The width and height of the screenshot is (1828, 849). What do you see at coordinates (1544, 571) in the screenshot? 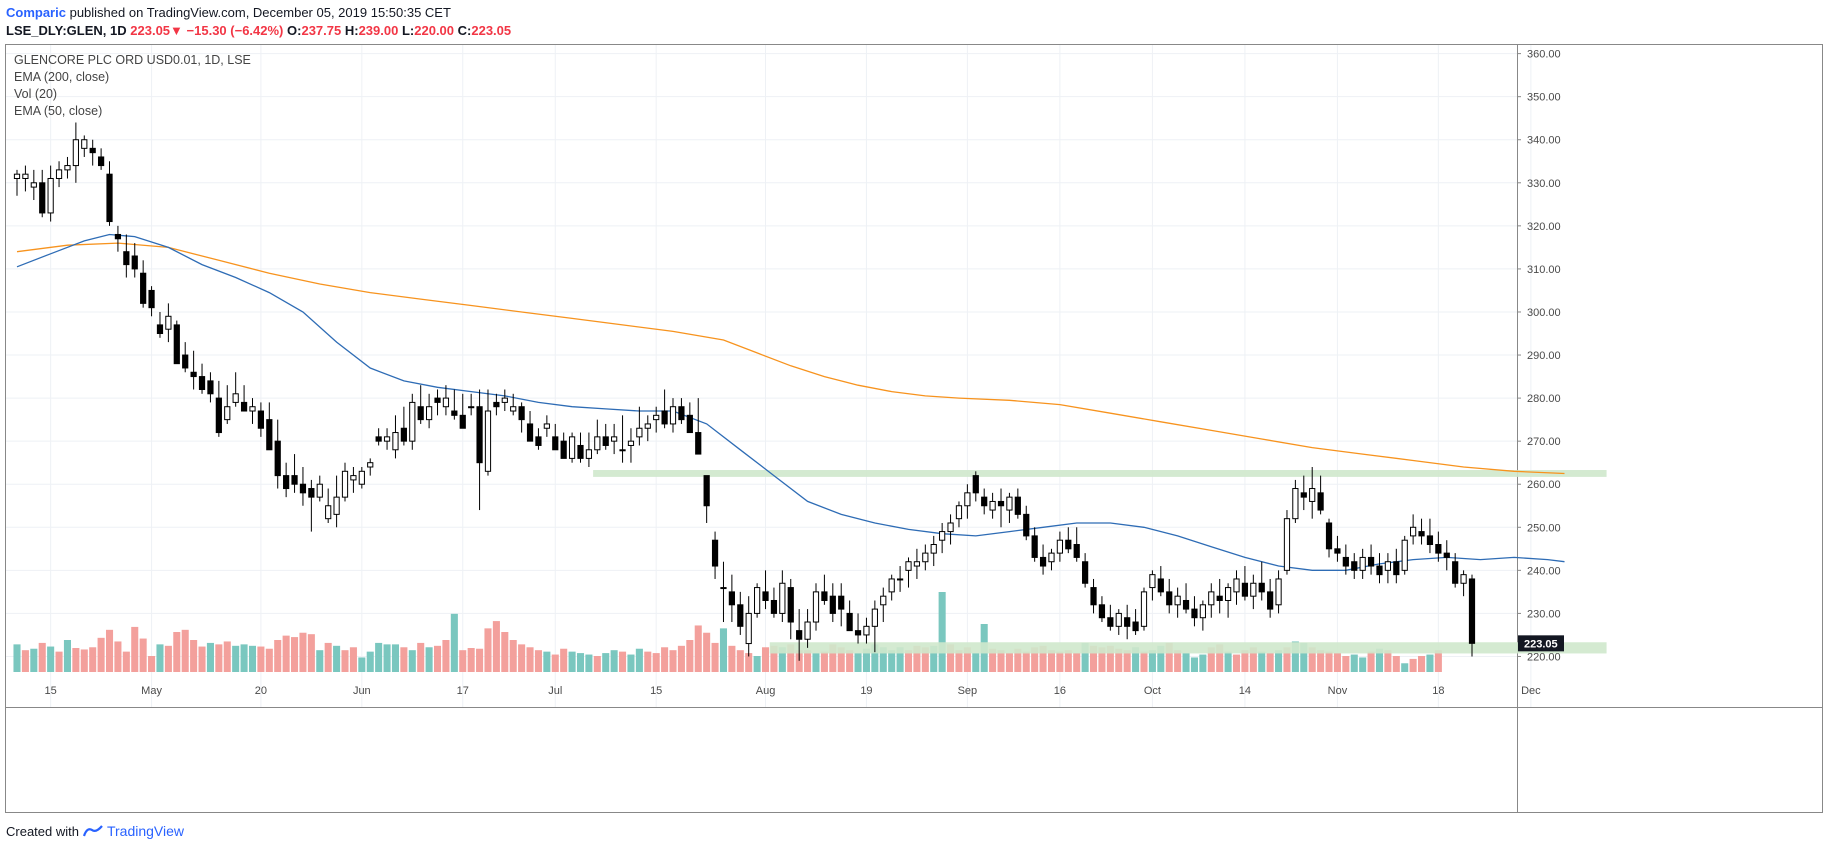
I see `price-axis-label: 240.00` at bounding box center [1544, 571].